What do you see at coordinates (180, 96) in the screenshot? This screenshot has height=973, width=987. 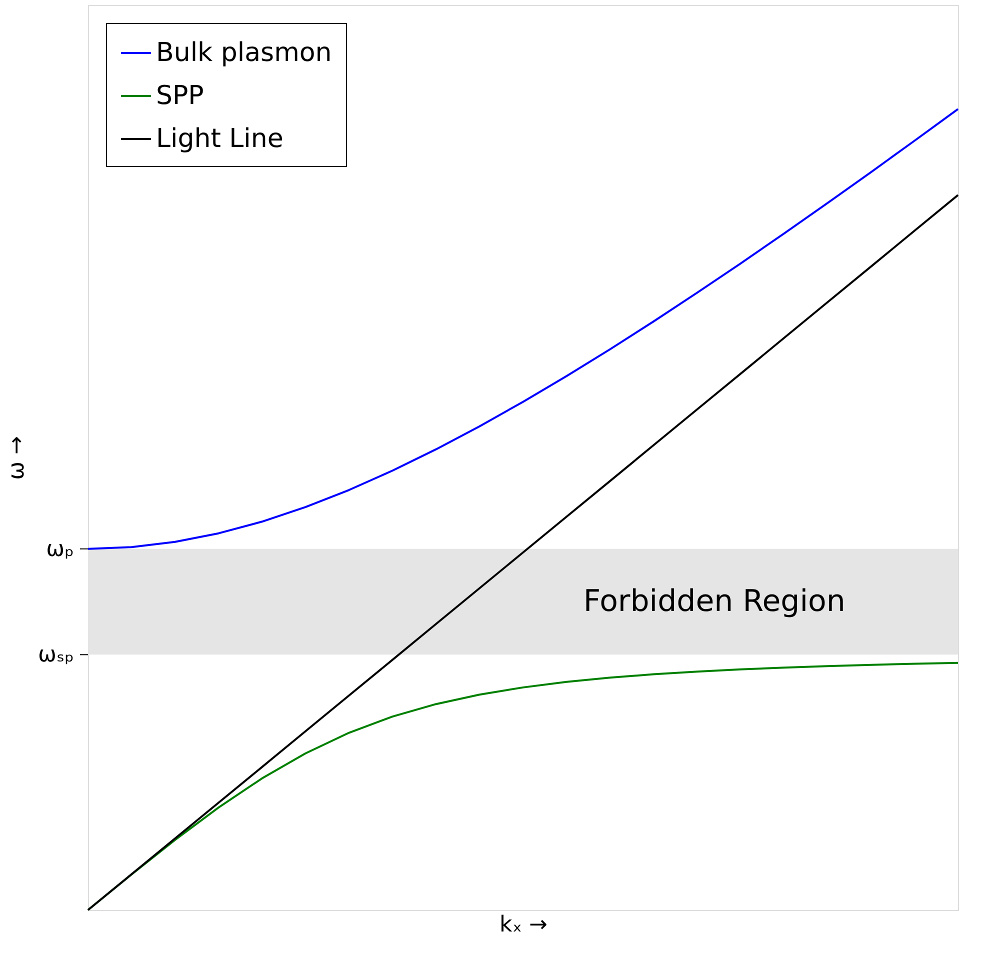 I see `legend-label: SPP` at bounding box center [180, 96].